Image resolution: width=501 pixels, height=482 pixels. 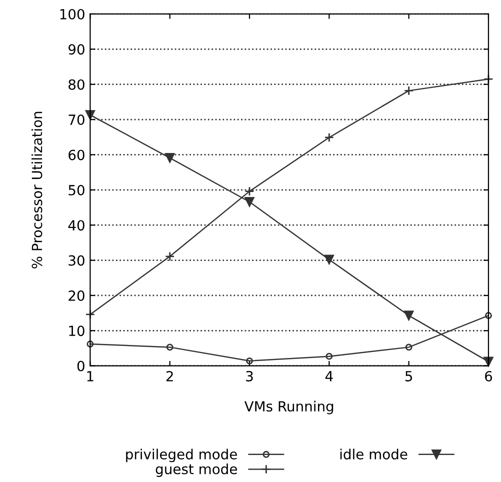 What do you see at coordinates (76, 190) in the screenshot?
I see `y-tick-label: 50` at bounding box center [76, 190].